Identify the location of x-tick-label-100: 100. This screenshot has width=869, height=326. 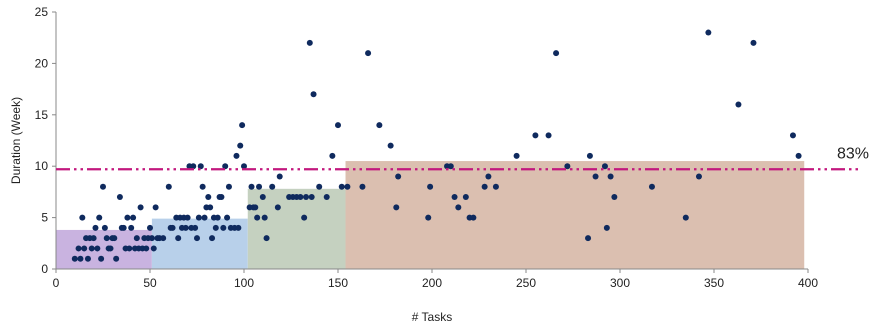
(244, 283).